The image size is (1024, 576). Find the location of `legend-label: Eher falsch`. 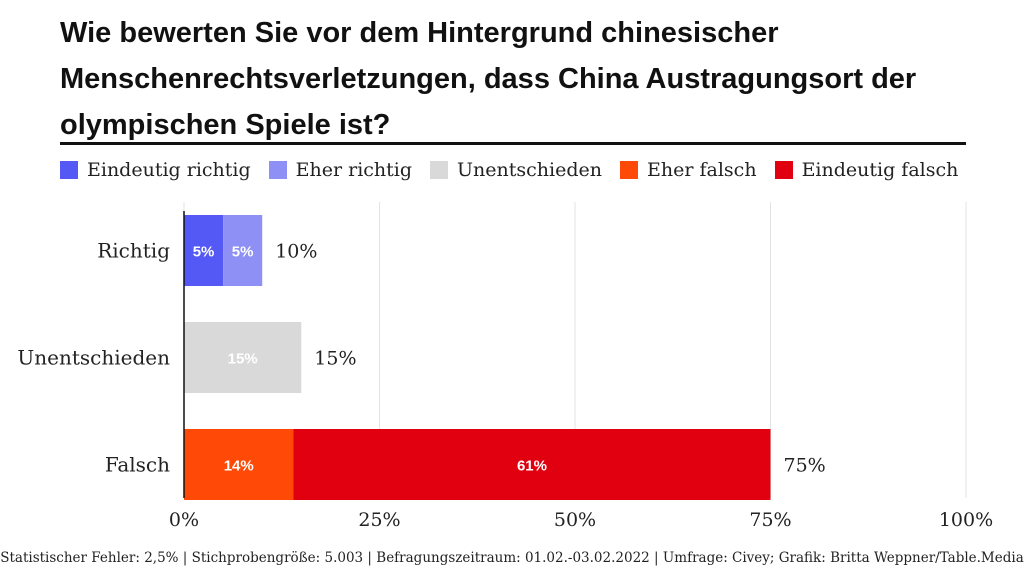

legend-label: Eher falsch is located at coordinates (702, 170).